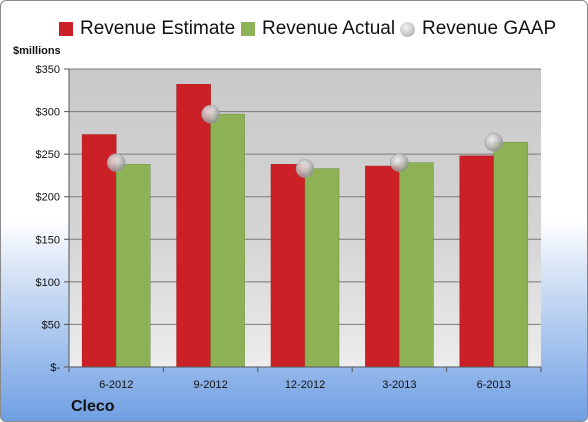 The height and width of the screenshot is (422, 588). I want to click on company-name: Cleco, so click(93, 406).